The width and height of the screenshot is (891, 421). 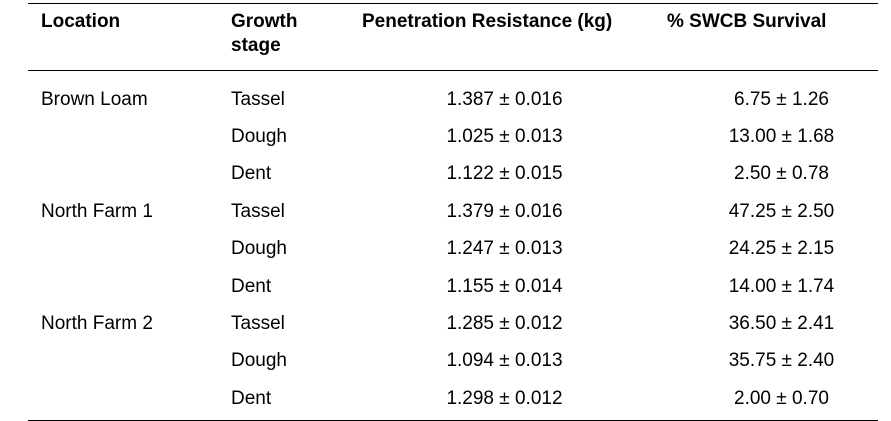 I want to click on cell-survival: 2.50 ± 0.78, so click(x=781, y=174).